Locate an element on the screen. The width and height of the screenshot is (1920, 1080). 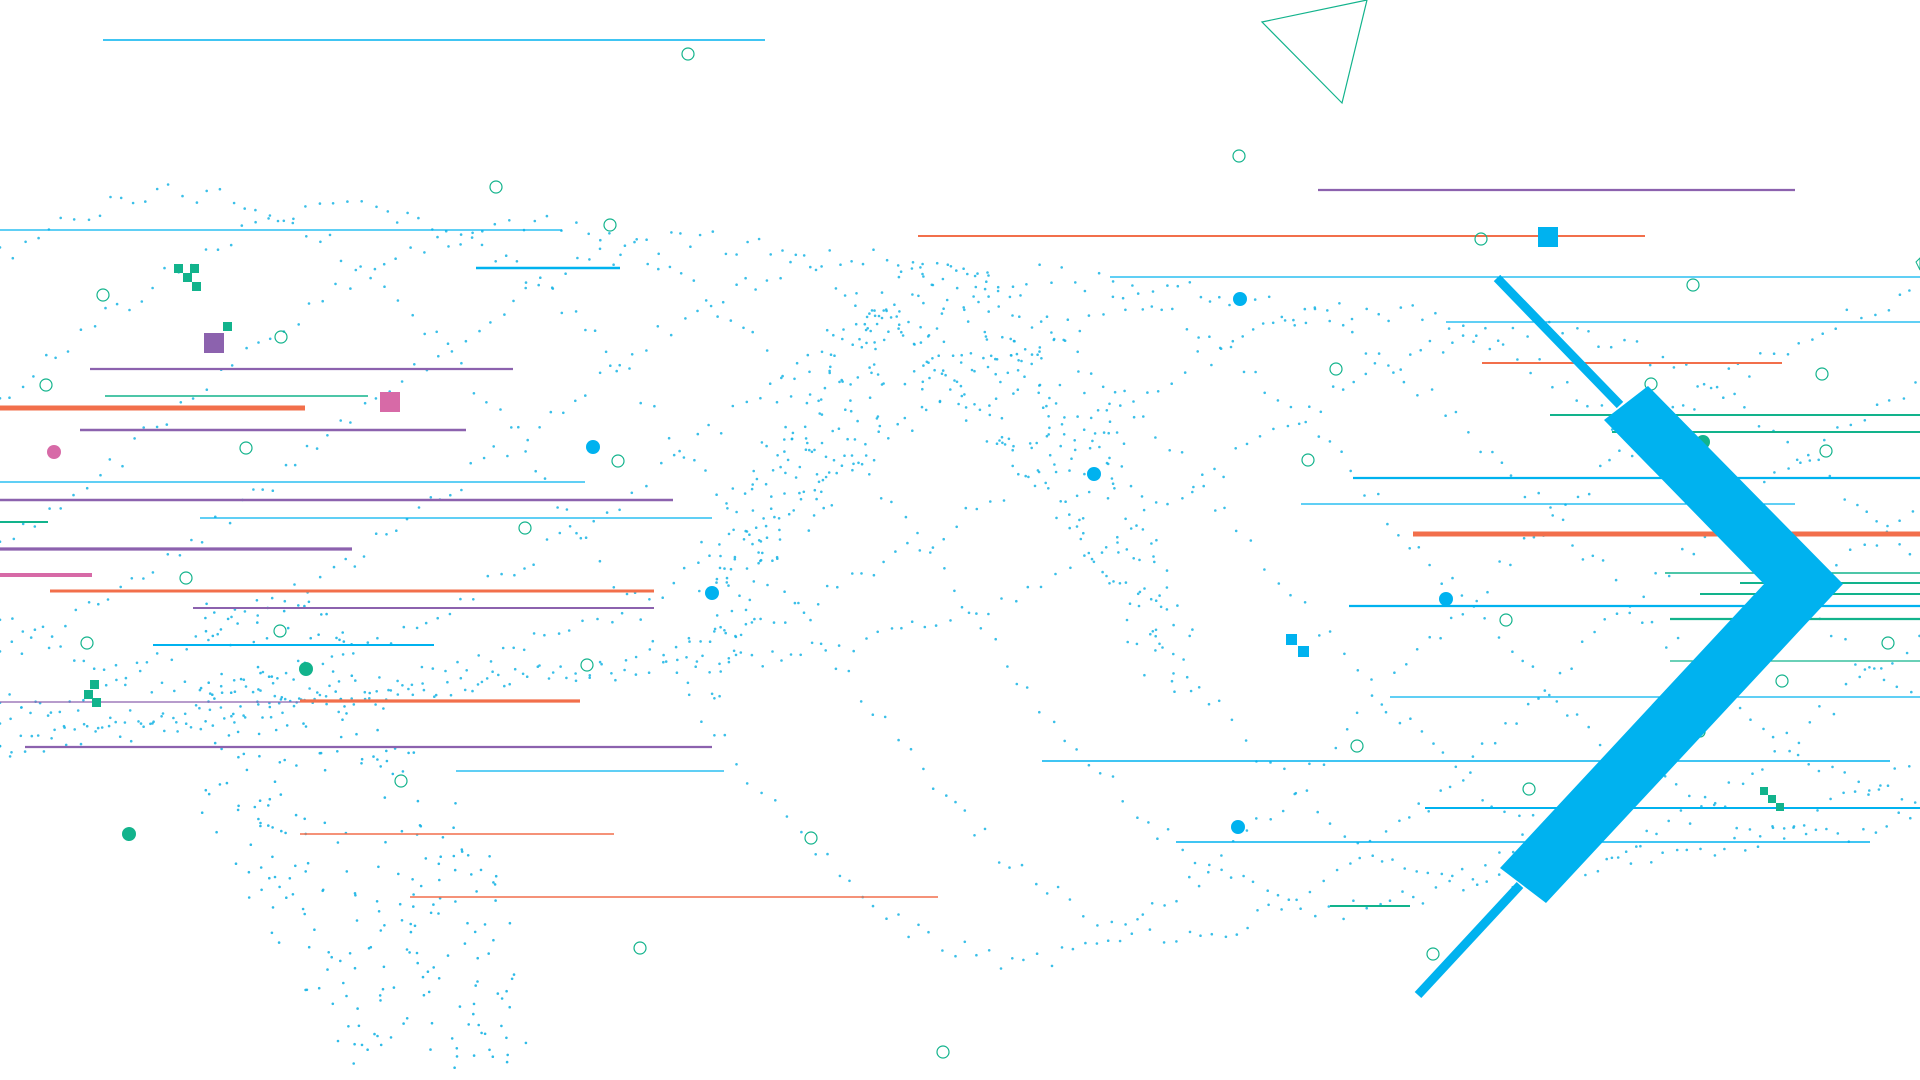
chevron-body is located at coordinates (1671, 644).